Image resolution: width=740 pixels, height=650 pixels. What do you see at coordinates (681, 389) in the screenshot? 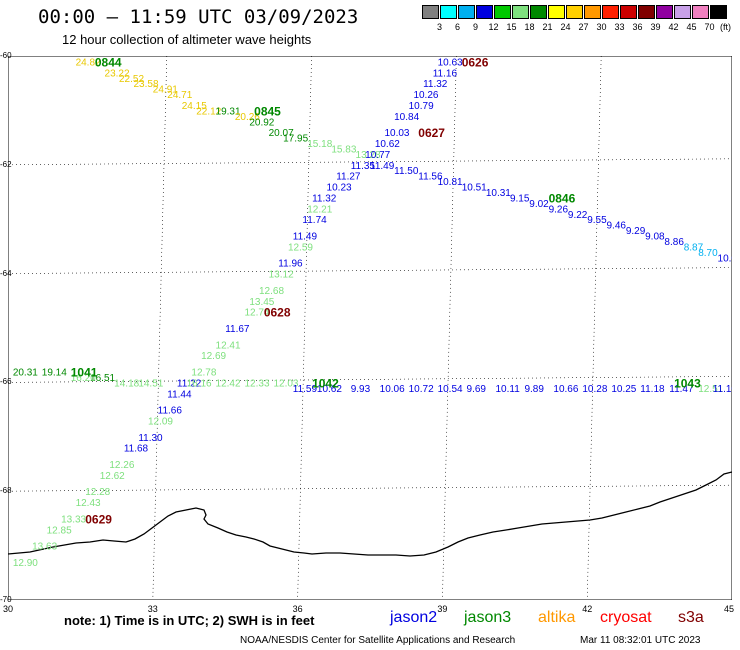
I see `swh-reading: 11.47` at bounding box center [681, 389].